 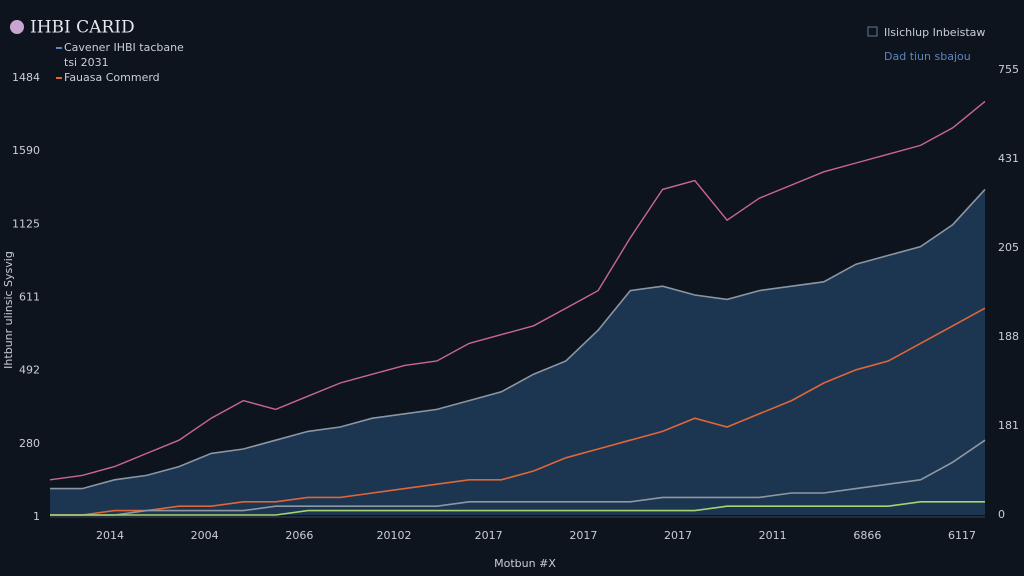 What do you see at coordinates (26, 77) in the screenshot?
I see `y-tick-label: 1484` at bounding box center [26, 77].